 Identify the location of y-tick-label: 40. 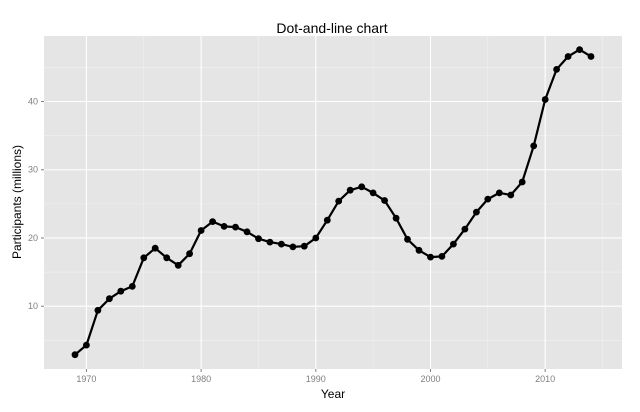
(33, 102).